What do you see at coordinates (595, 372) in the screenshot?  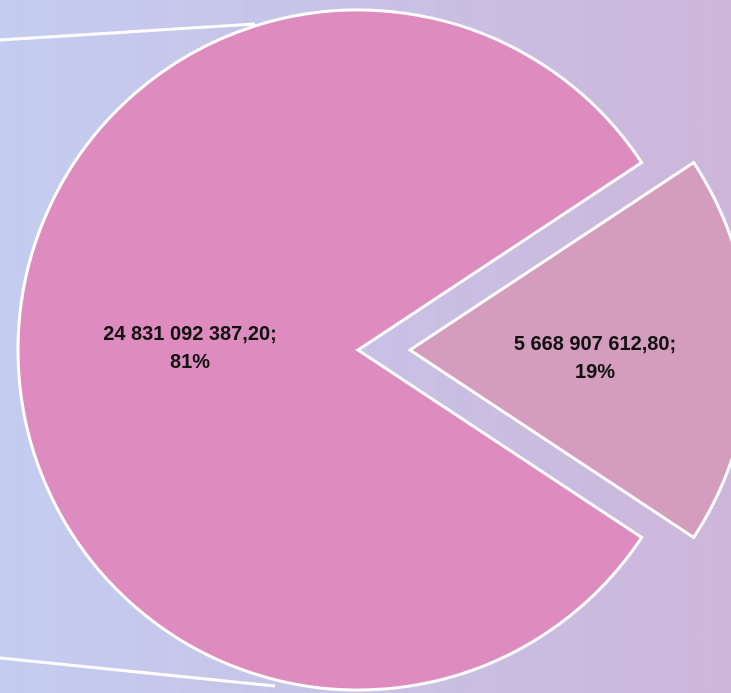 I see `percent-label: 19%` at bounding box center [595, 372].